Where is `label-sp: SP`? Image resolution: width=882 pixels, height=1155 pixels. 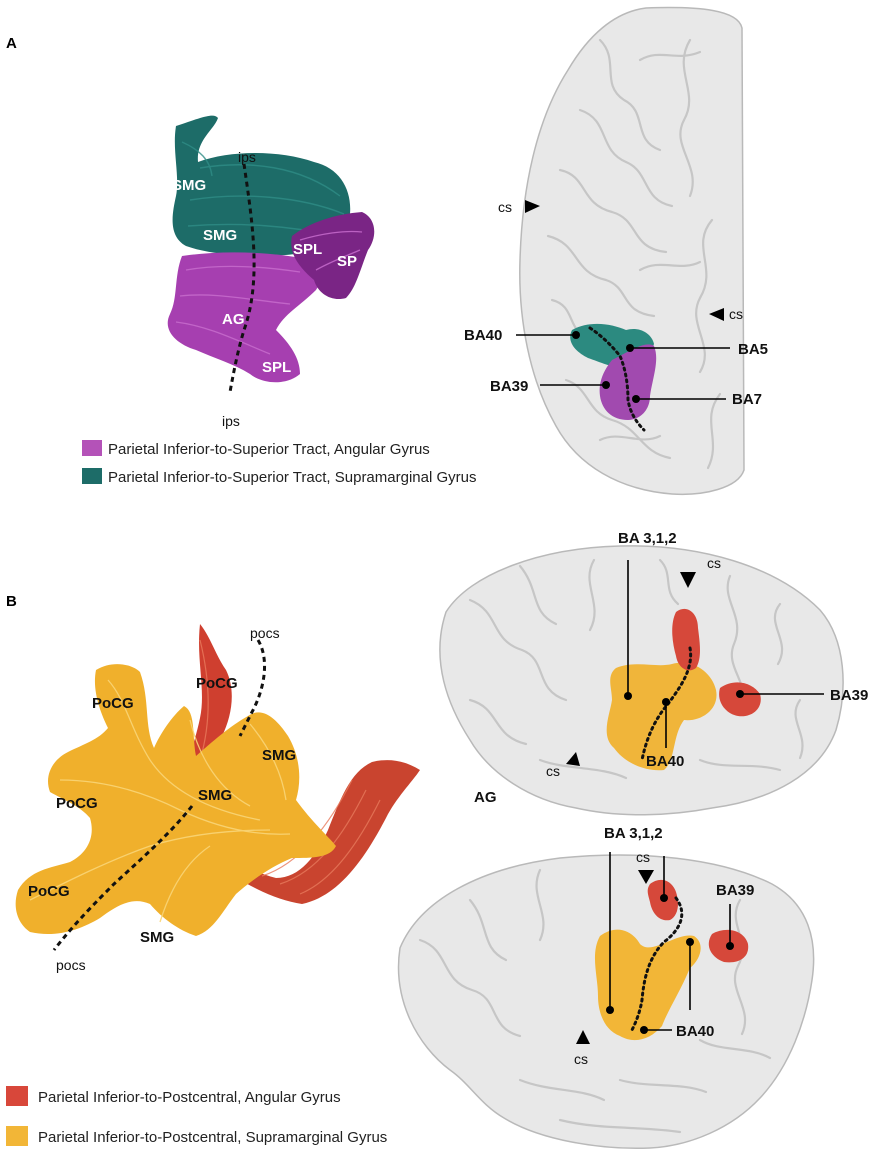 label-sp: SP is located at coordinates (347, 261).